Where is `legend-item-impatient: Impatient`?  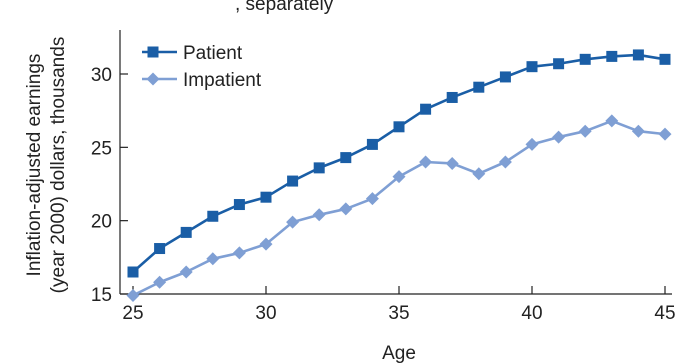
legend-item-impatient: Impatient is located at coordinates (202, 80).